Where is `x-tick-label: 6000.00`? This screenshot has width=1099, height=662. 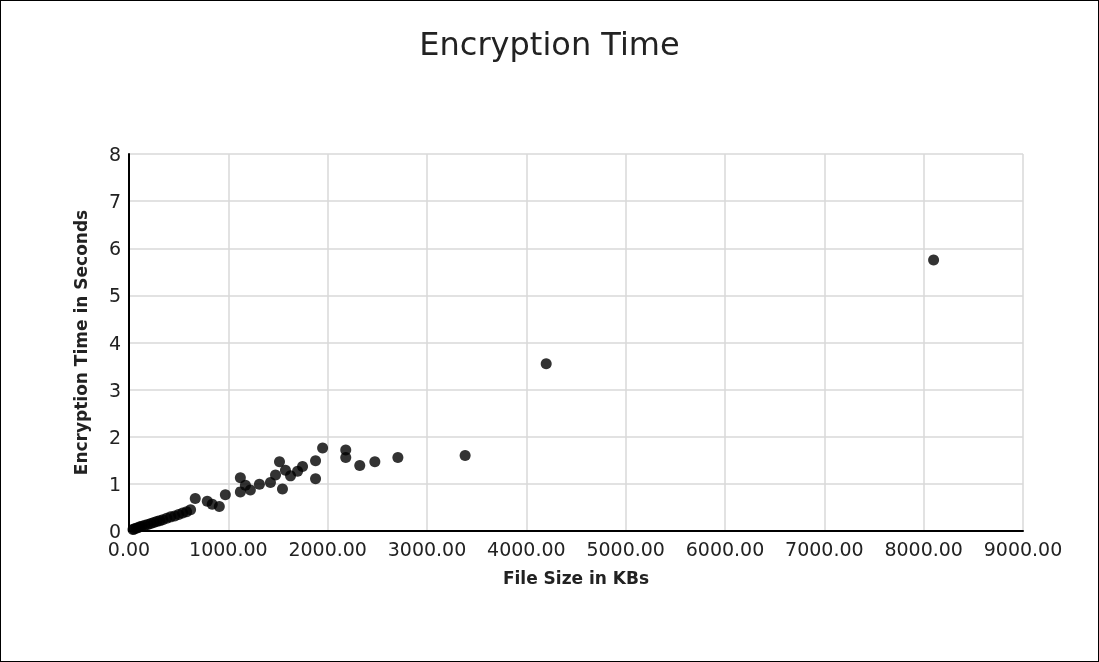 x-tick-label: 6000.00 is located at coordinates (725, 548).